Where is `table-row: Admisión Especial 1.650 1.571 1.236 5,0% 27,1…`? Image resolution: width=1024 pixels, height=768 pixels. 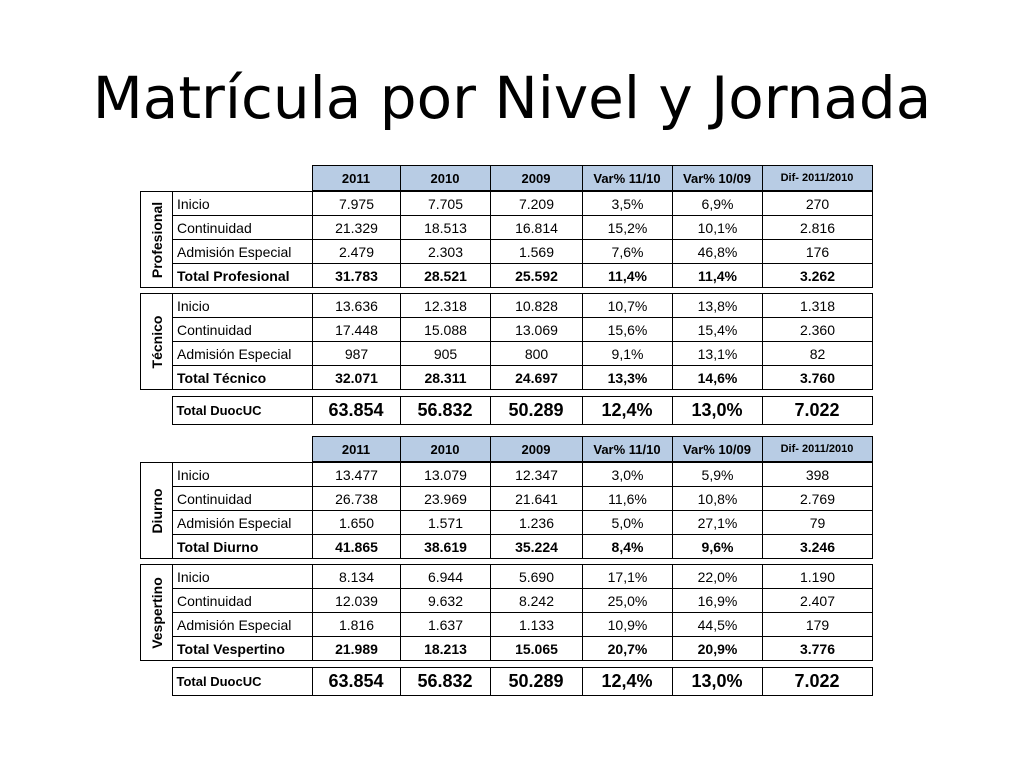
table-row: Admisión Especial 1.650 1.571 1.236 5,0% 27,1… is located at coordinates (507, 522).